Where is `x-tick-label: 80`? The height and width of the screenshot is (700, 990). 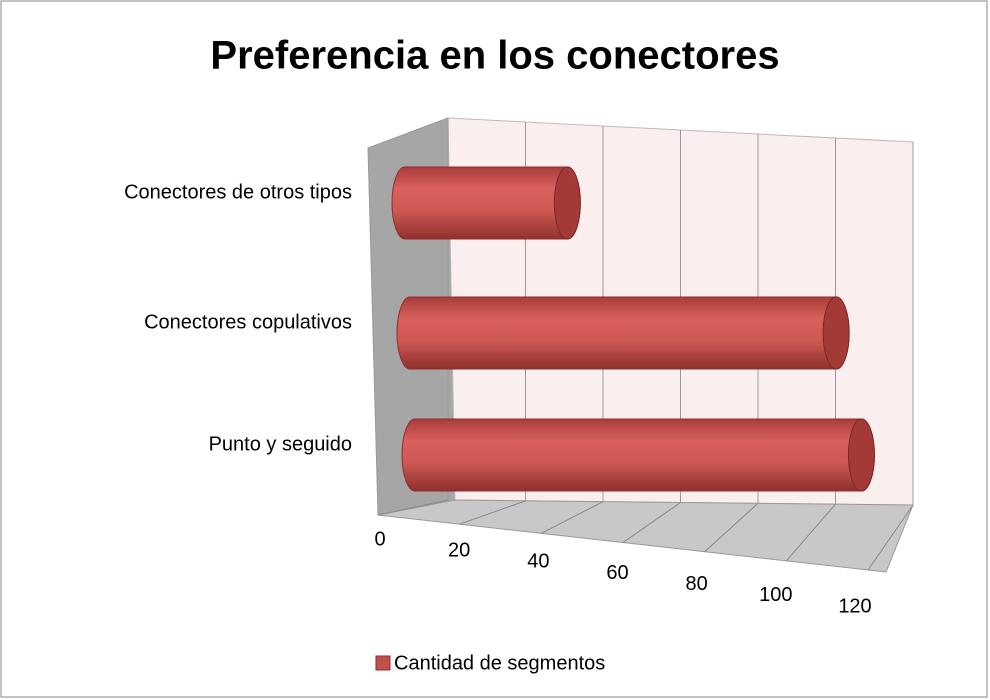 x-tick-label: 80 is located at coordinates (697, 584).